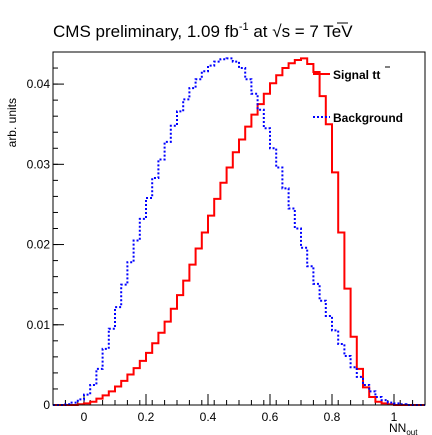 The width and height of the screenshot is (432, 435). Describe the element at coordinates (358, 95) in the screenshot. I see `legend: Signal tt Background` at that location.